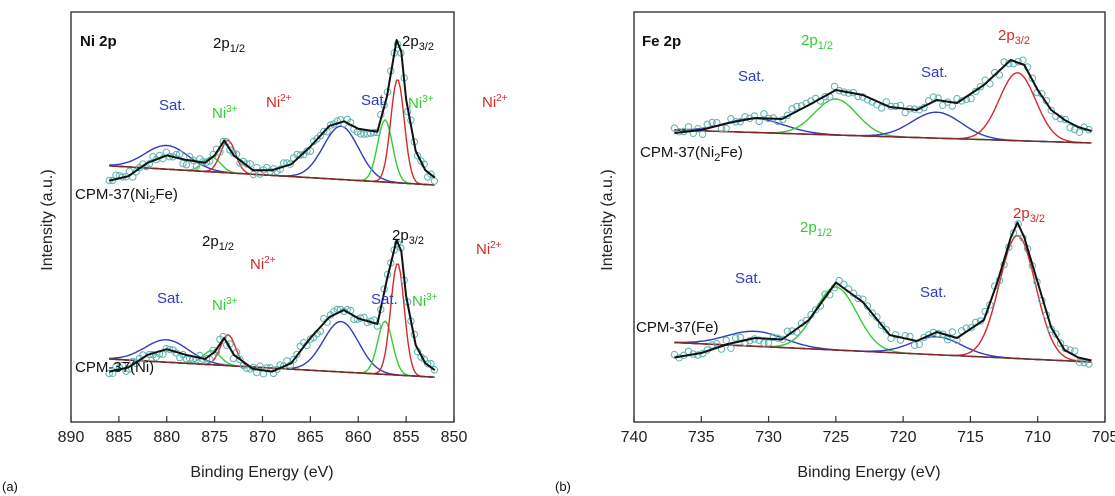 This screenshot has height=496, width=1115. Describe the element at coordinates (489, 249) in the screenshot. I see `panel-a-bottom-ni2-2: Ni2+` at that location.